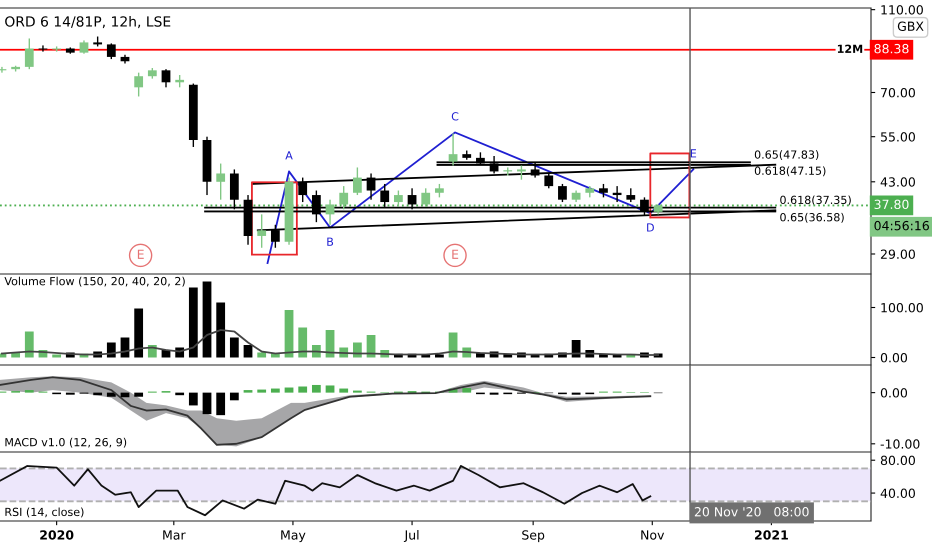 Image resolution: width=932 pixels, height=550 pixels. What do you see at coordinates (289, 155) in the screenshot?
I see `data-label: A` at bounding box center [289, 155].